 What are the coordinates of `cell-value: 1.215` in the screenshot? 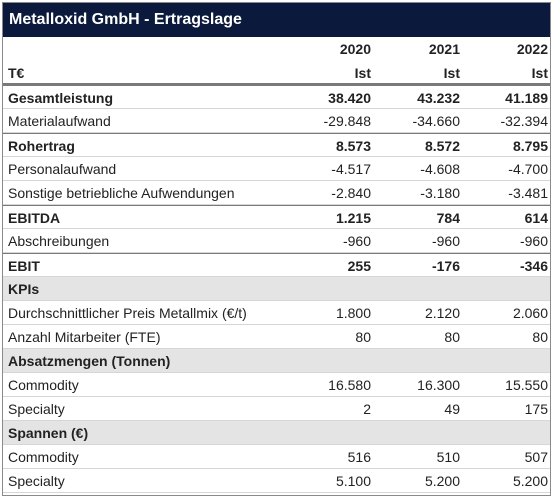 It's located at (353, 218).